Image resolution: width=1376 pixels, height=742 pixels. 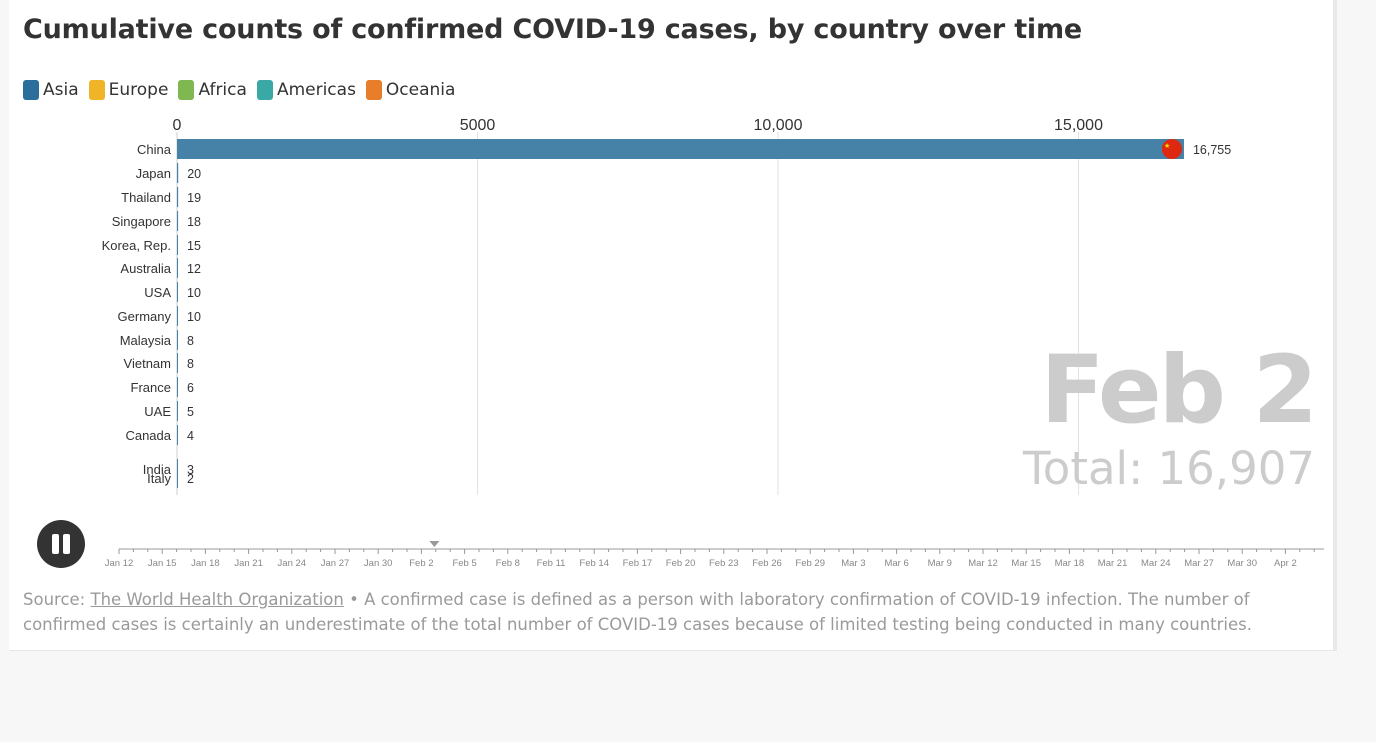 What do you see at coordinates (1070, 563) in the screenshot?
I see `timeline-label: Mar 18` at bounding box center [1070, 563].